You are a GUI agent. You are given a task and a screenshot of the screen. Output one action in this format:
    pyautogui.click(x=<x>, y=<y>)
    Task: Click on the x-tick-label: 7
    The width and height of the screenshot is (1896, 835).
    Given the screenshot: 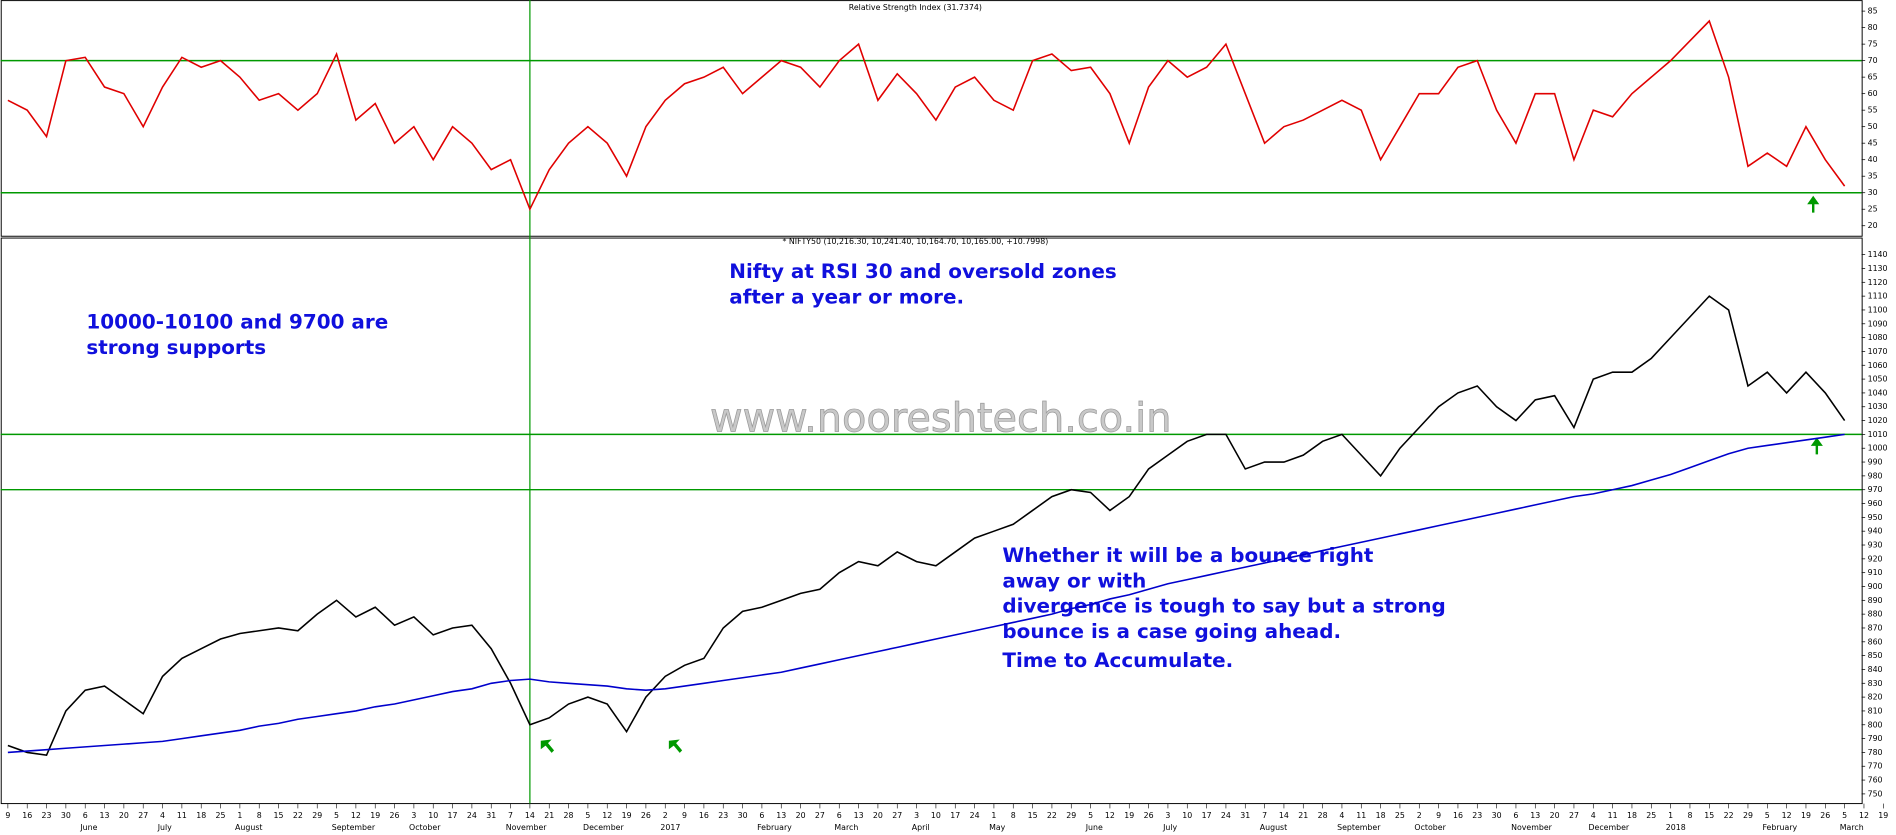 What is the action you would take?
    pyautogui.click(x=1264, y=815)
    